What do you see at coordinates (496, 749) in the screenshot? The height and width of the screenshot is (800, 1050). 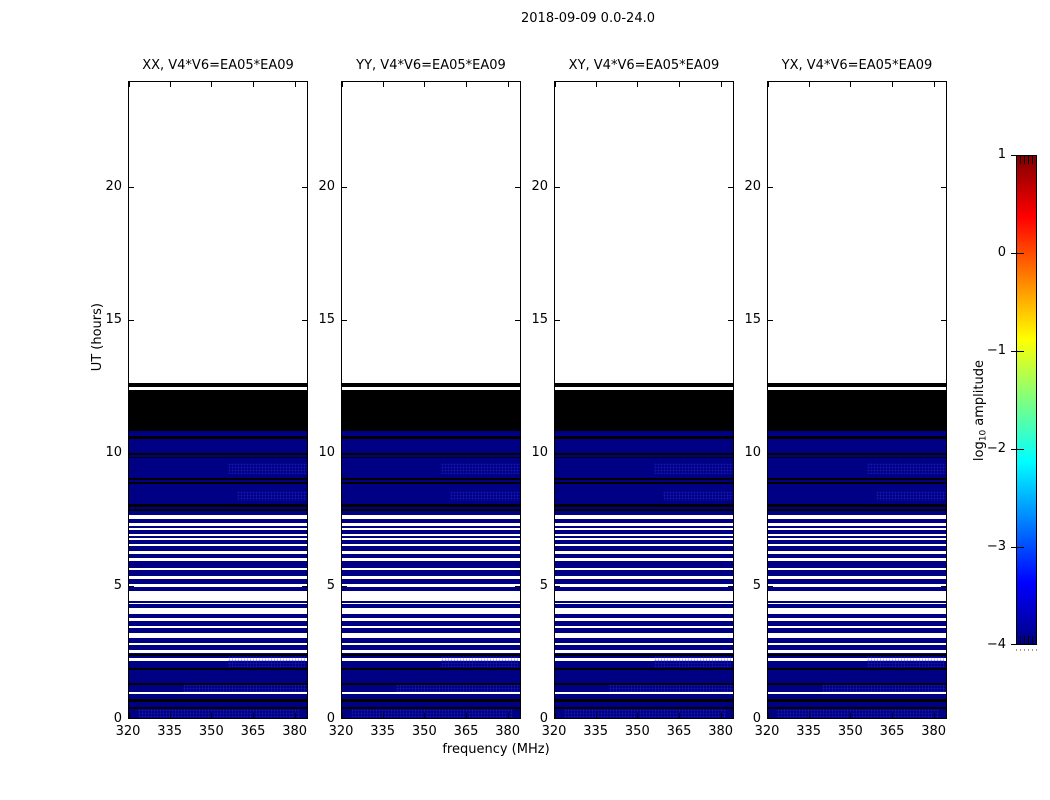 I see `x-axis-label: frequency (MHz)` at bounding box center [496, 749].